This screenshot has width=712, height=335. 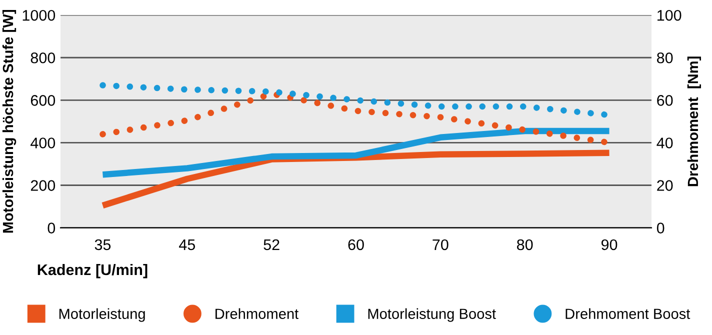 What do you see at coordinates (9, 121) in the screenshot?
I see `y-axis-title: Motorleistung höchste Stufe [W]` at bounding box center [9, 121].